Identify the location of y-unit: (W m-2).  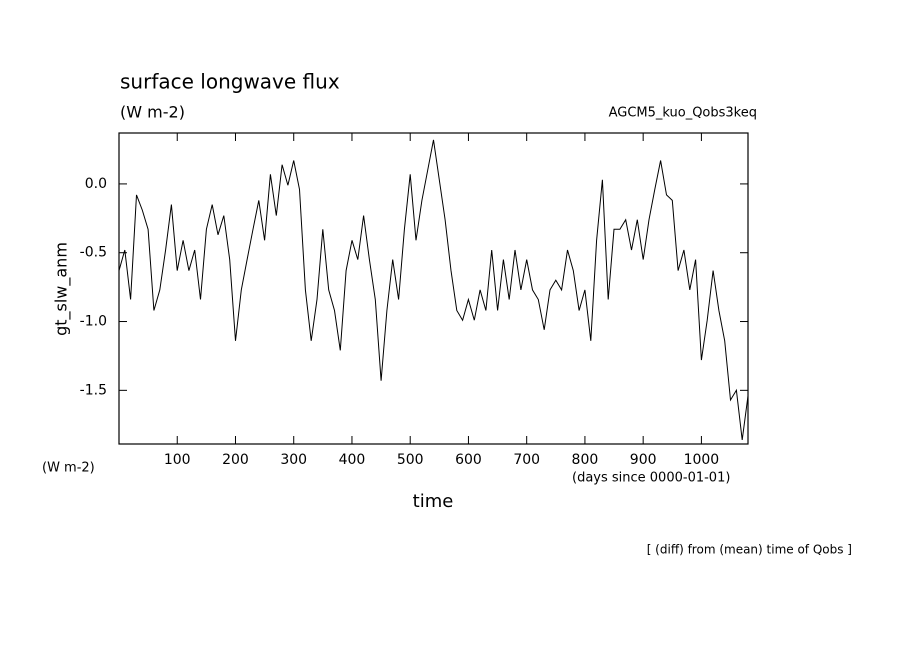
(68, 468).